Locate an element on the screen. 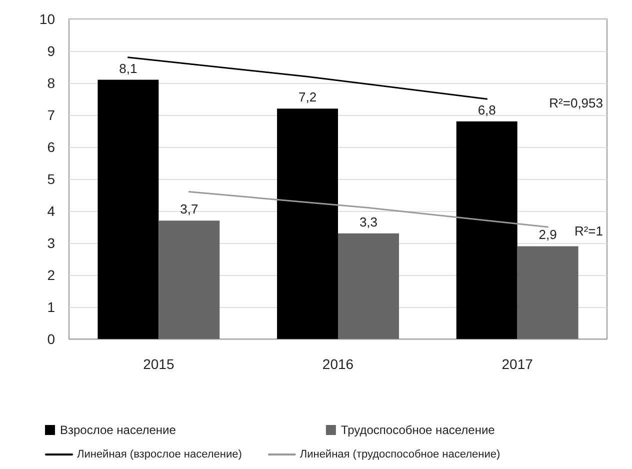 The width and height of the screenshot is (632, 469). x-tick-label: 2016 is located at coordinates (338, 364).